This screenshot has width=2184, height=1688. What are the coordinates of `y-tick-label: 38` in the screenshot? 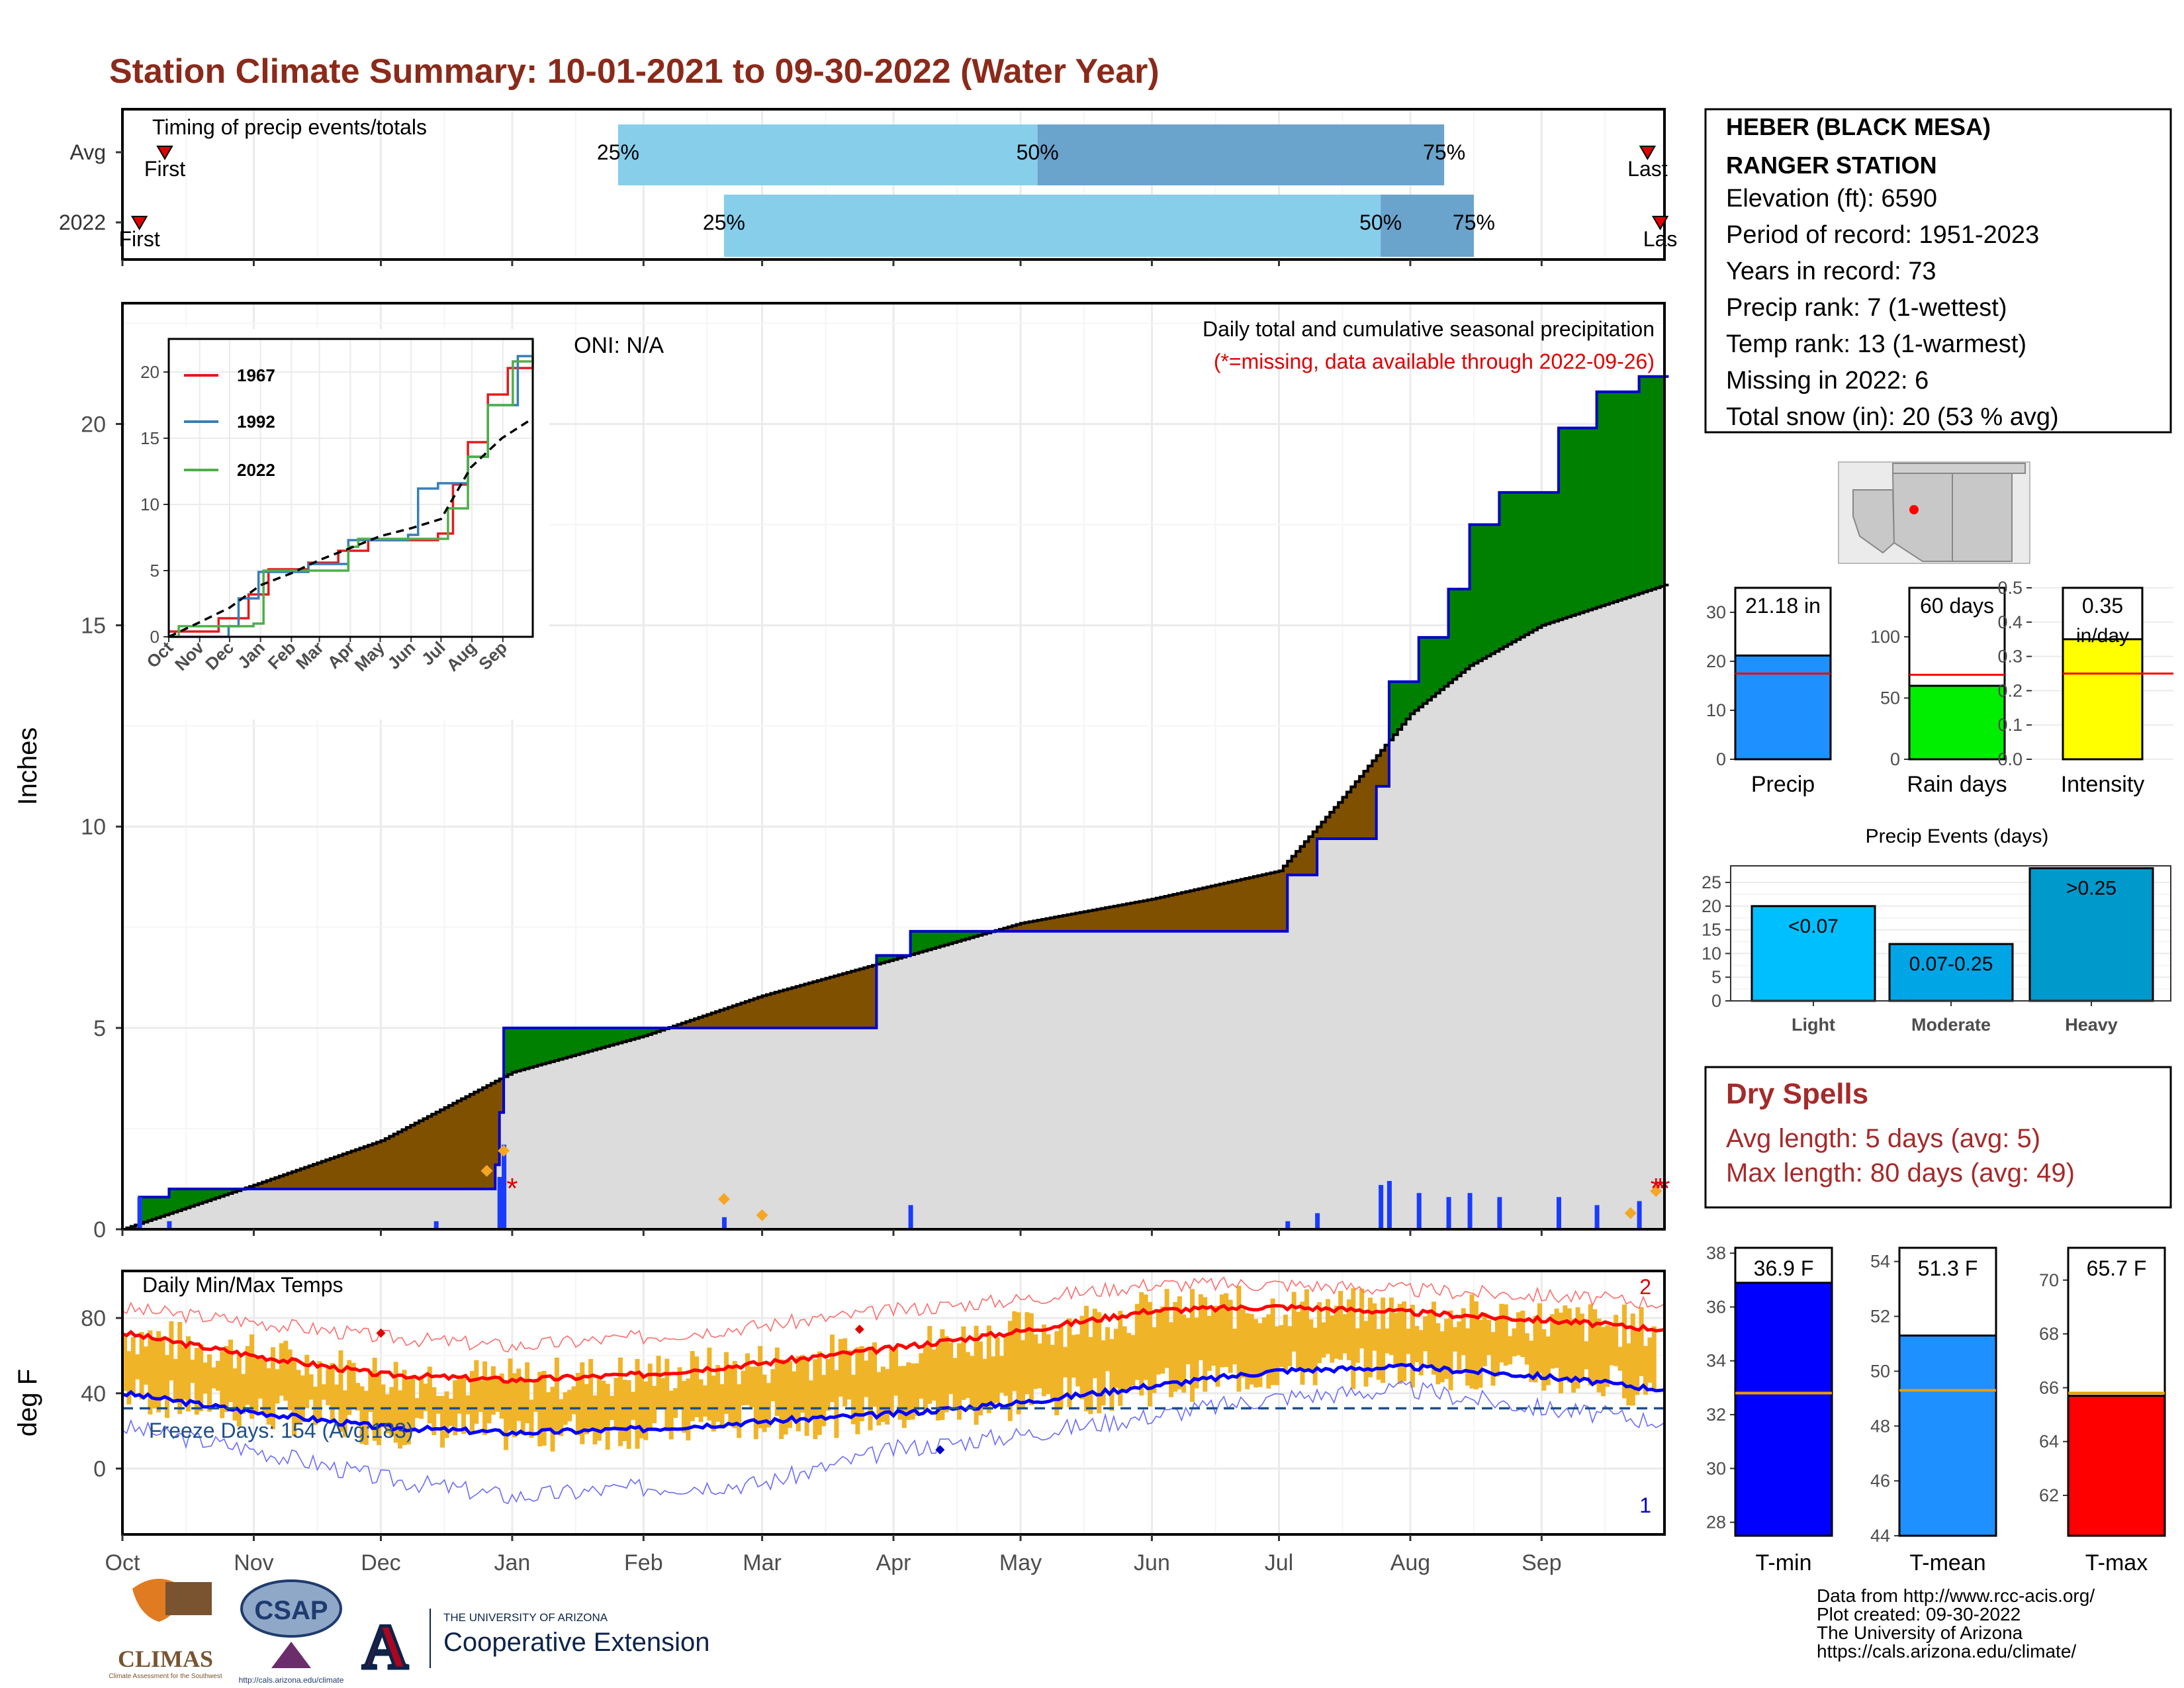 It's located at (1716, 1253).